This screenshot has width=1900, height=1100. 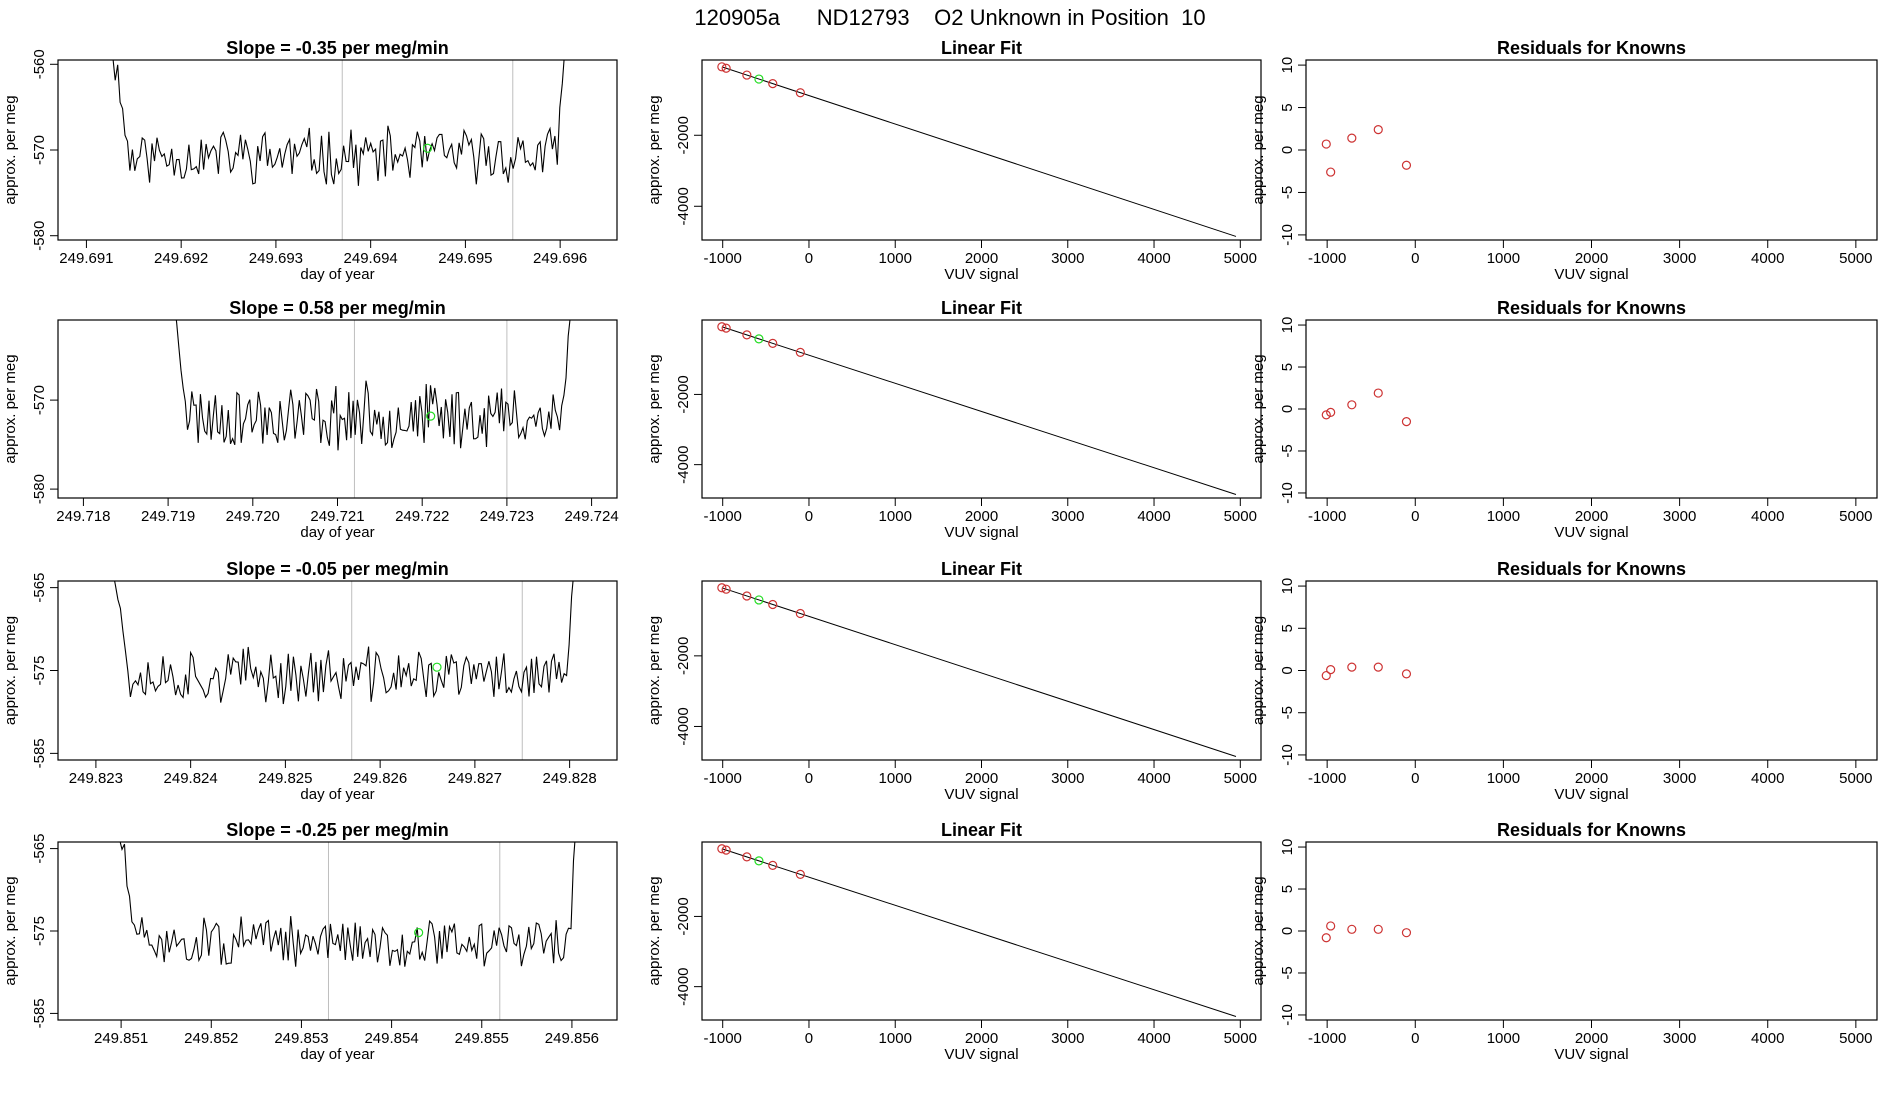 I want to click on y-tick-label: -585, so click(x=39, y=1013).